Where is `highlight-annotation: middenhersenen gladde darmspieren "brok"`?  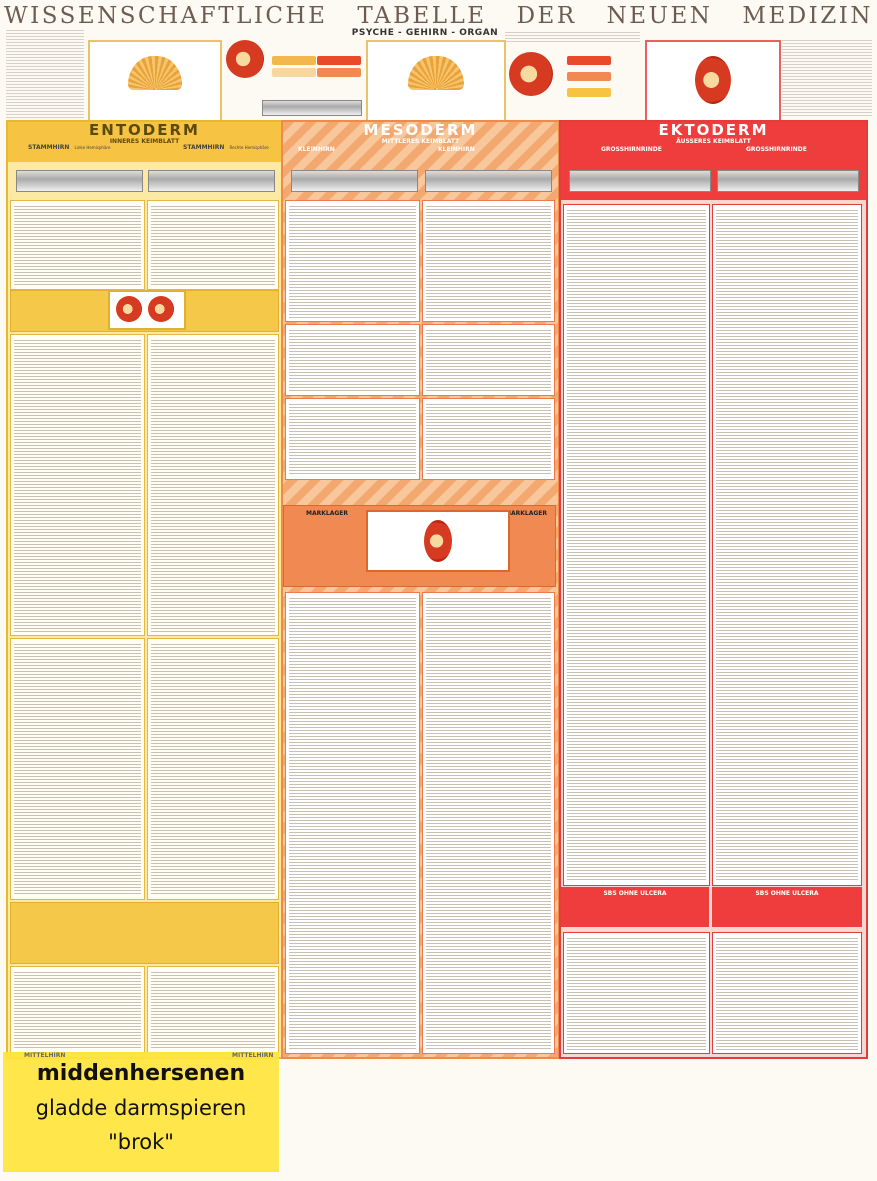 highlight-annotation: middenhersenen gladde darmspieren "brok" is located at coordinates (141, 1112).